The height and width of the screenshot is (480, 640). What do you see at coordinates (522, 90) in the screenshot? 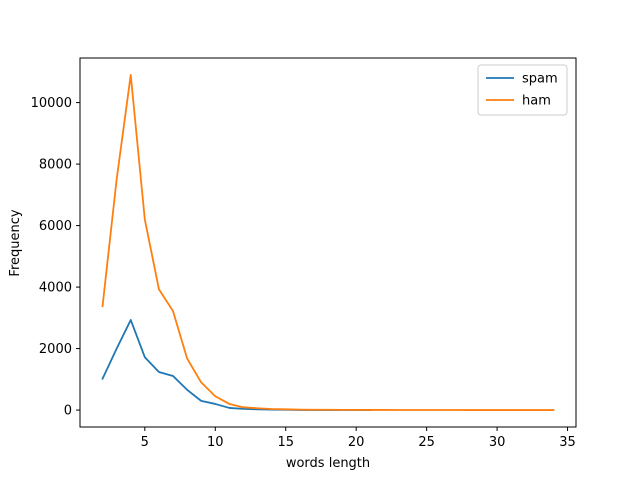
I see `legend: spam ham` at bounding box center [522, 90].